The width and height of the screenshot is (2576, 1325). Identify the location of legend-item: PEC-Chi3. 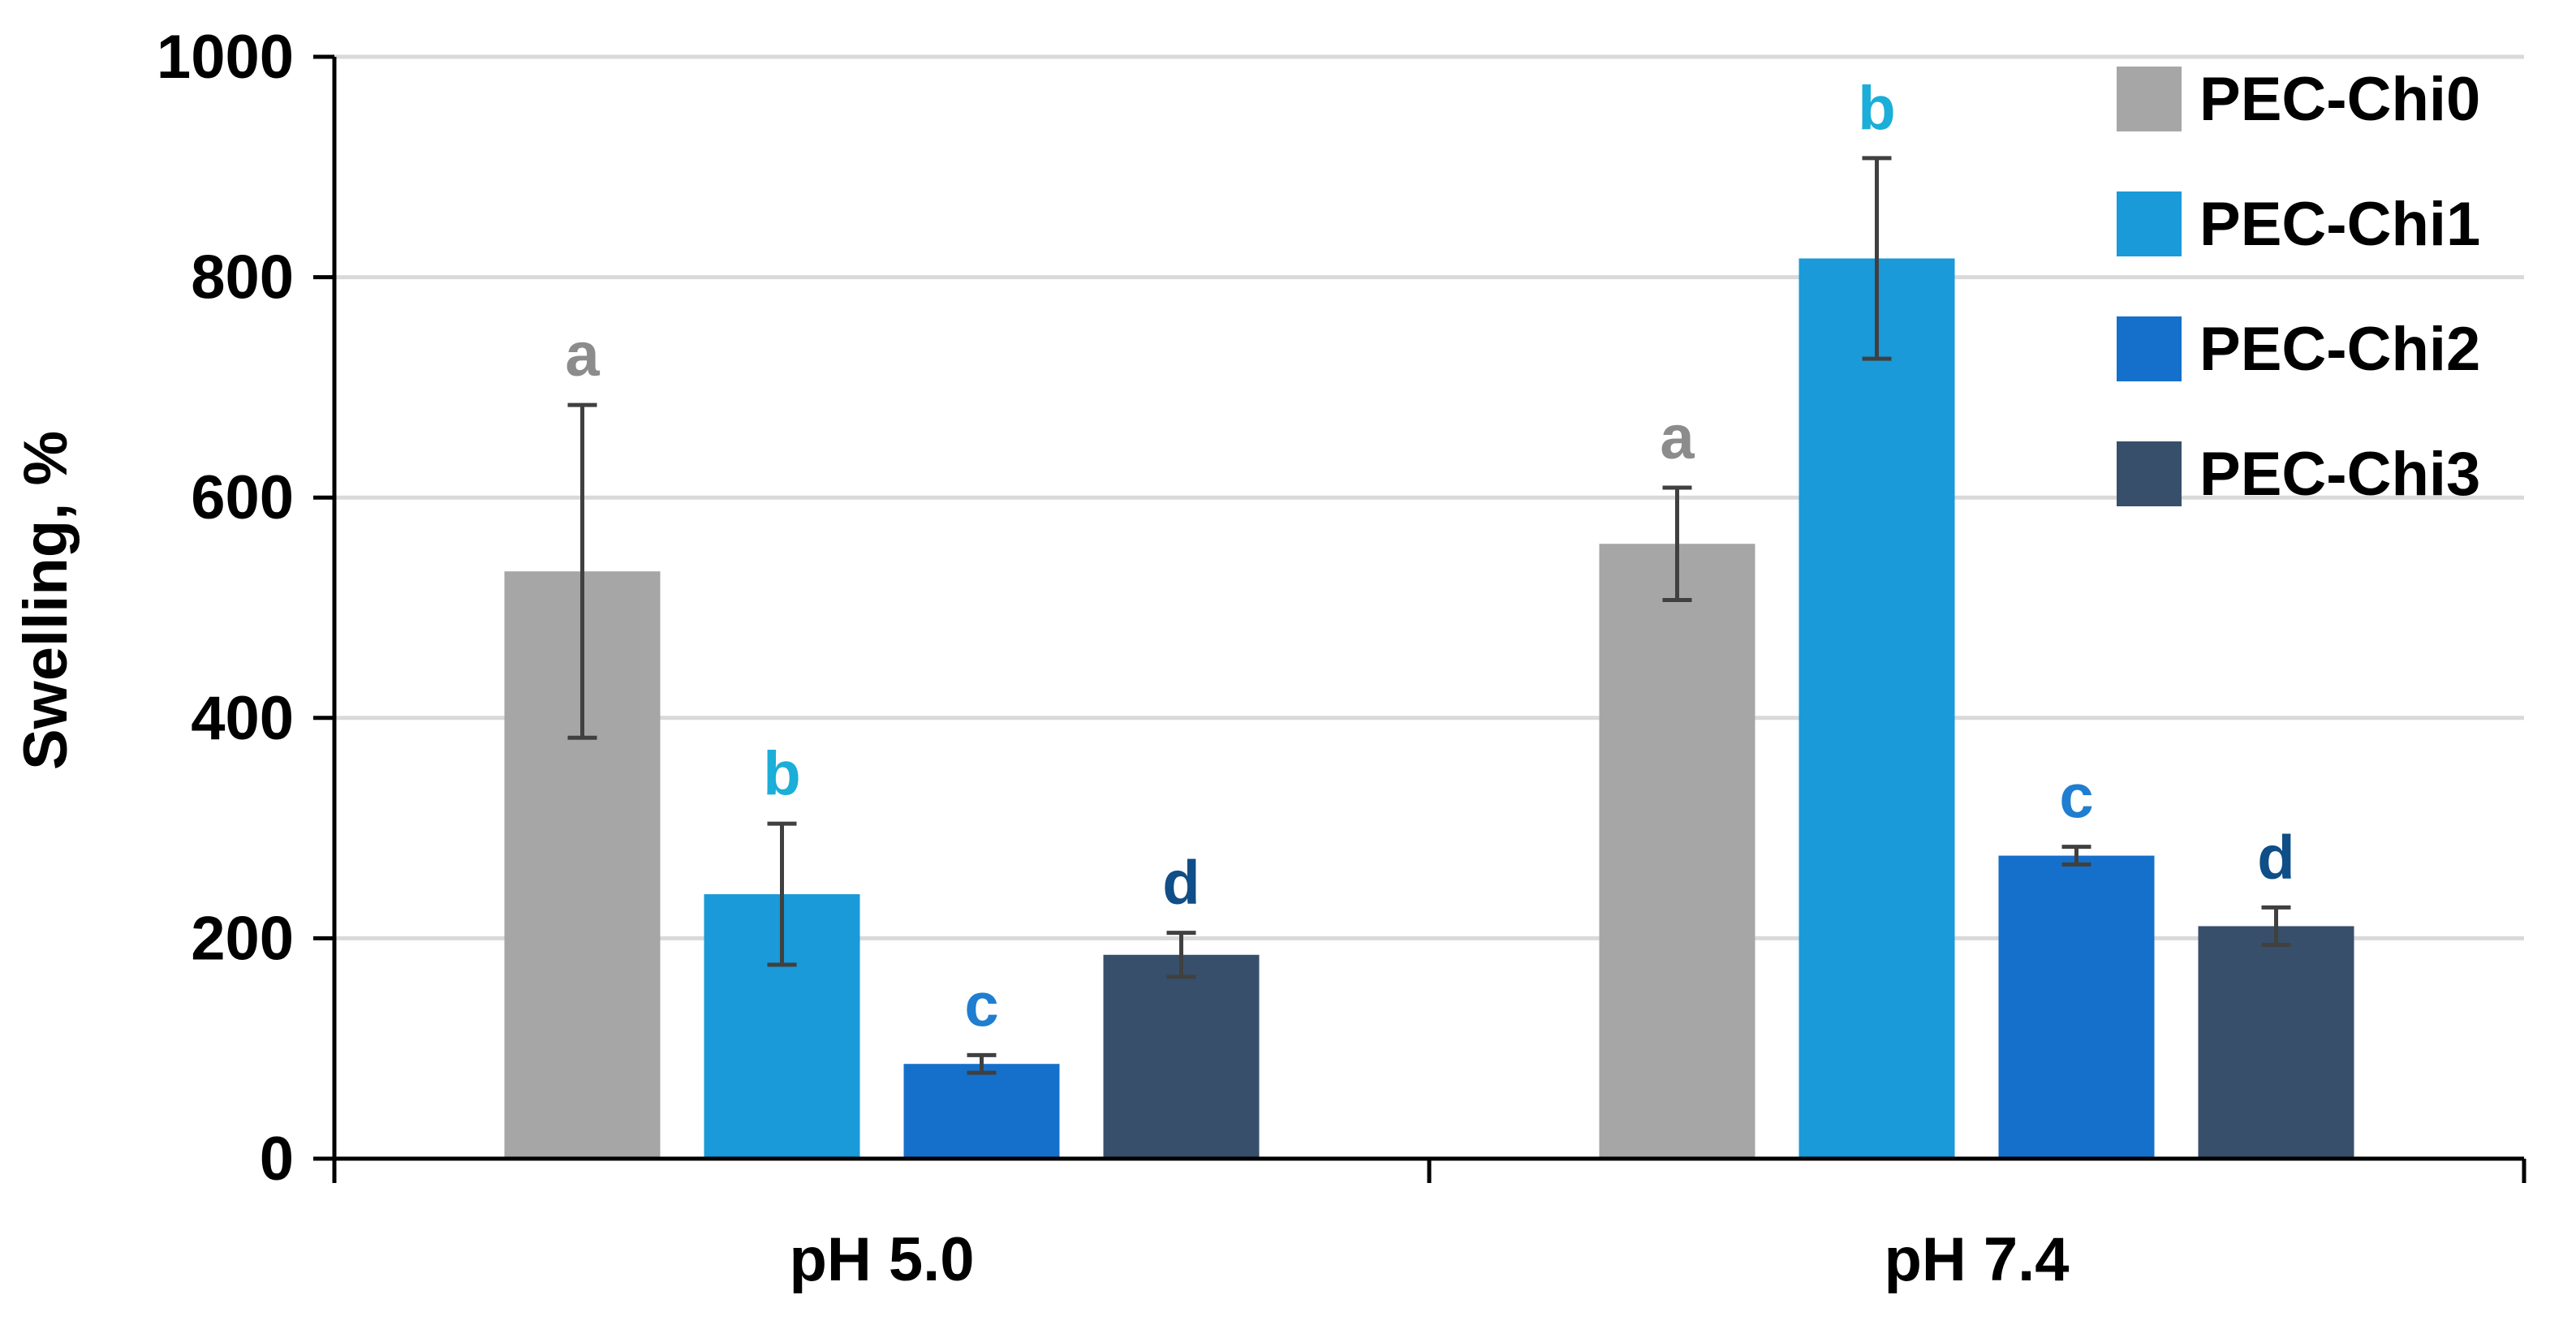
(2299, 474).